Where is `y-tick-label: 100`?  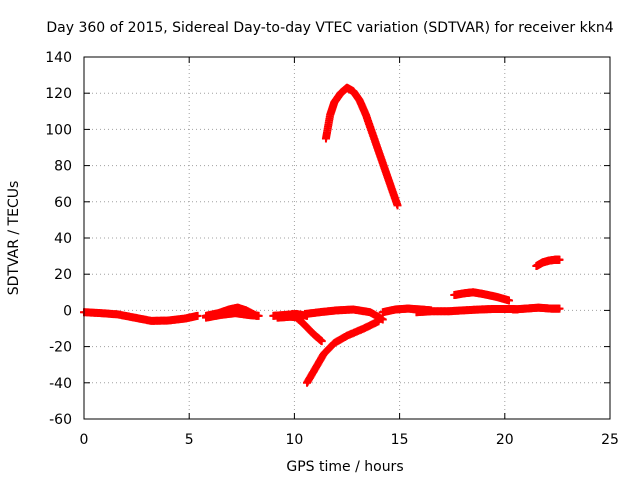 y-tick-label: 100 is located at coordinates (58, 130).